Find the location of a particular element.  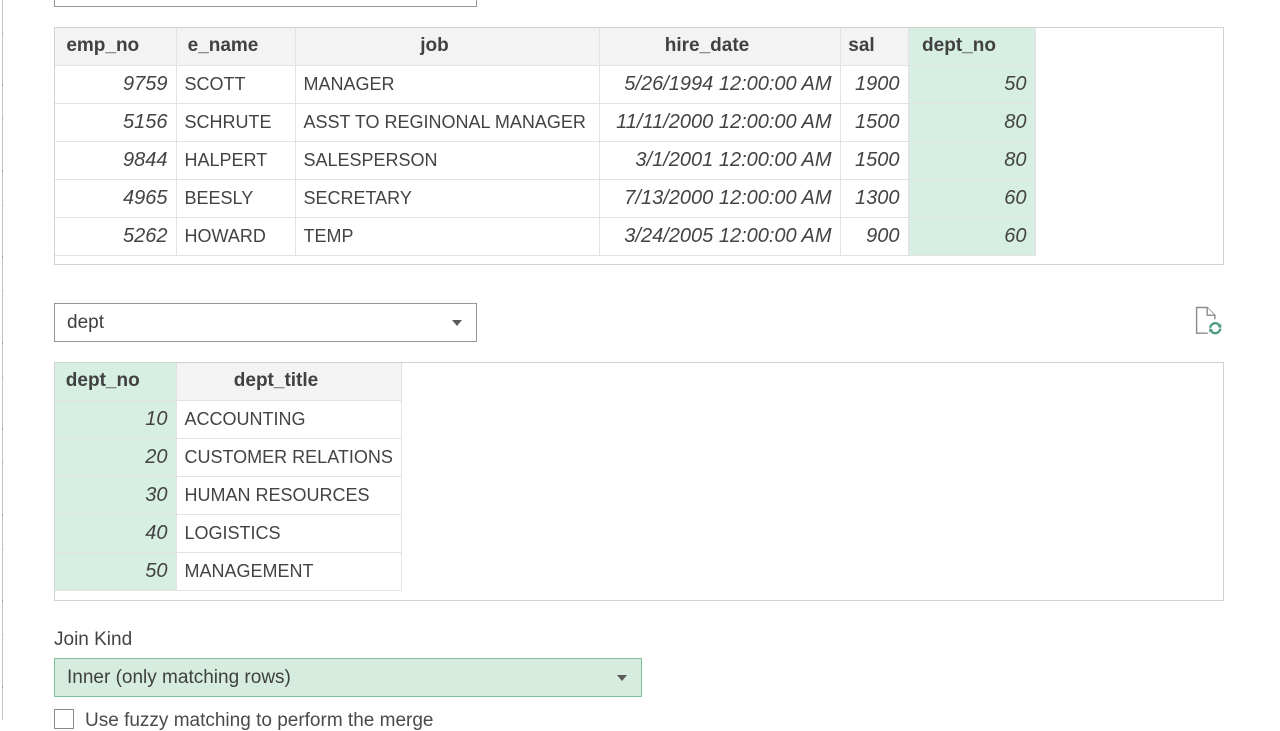

refresh-preview-icon is located at coordinates (1210, 322).